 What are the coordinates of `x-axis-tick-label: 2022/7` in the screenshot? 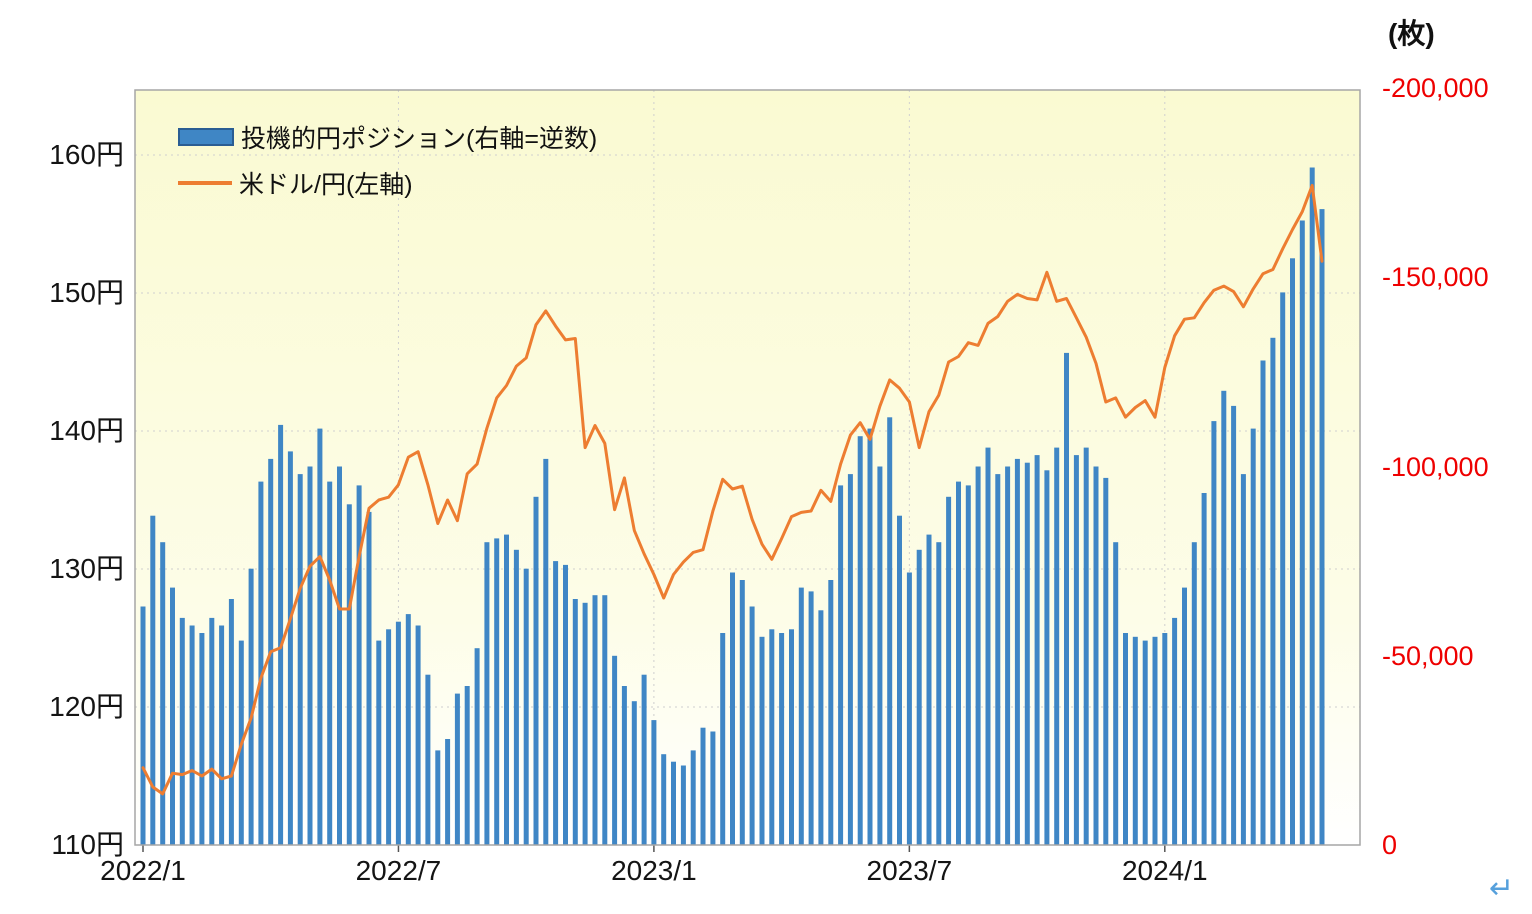 It's located at (398, 870).